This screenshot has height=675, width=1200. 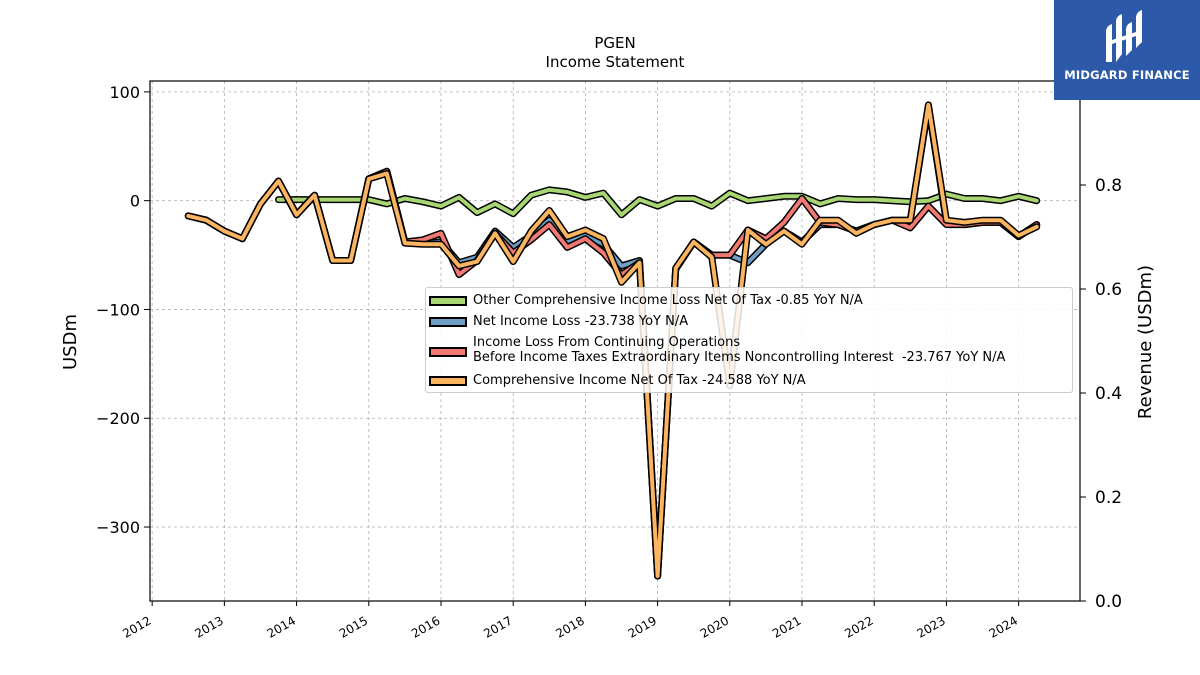 What do you see at coordinates (425, 626) in the screenshot?
I see `x-tick-label: 2016` at bounding box center [425, 626].